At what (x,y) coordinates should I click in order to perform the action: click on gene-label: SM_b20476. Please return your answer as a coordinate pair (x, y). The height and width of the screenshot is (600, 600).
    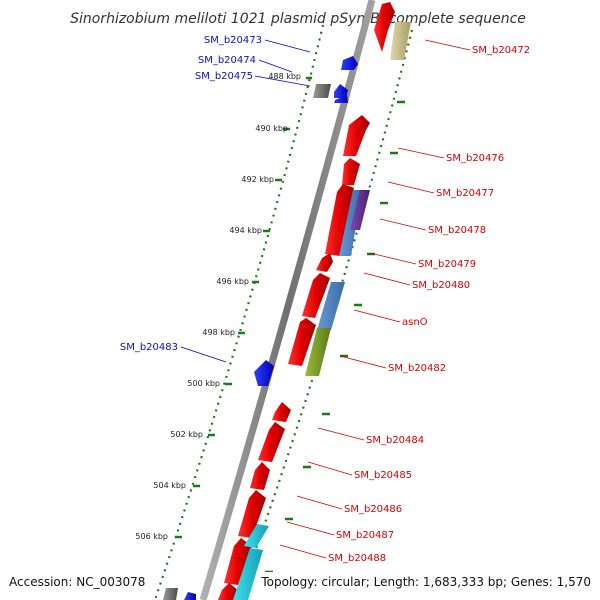
    Looking at the image, I should click on (475, 158).